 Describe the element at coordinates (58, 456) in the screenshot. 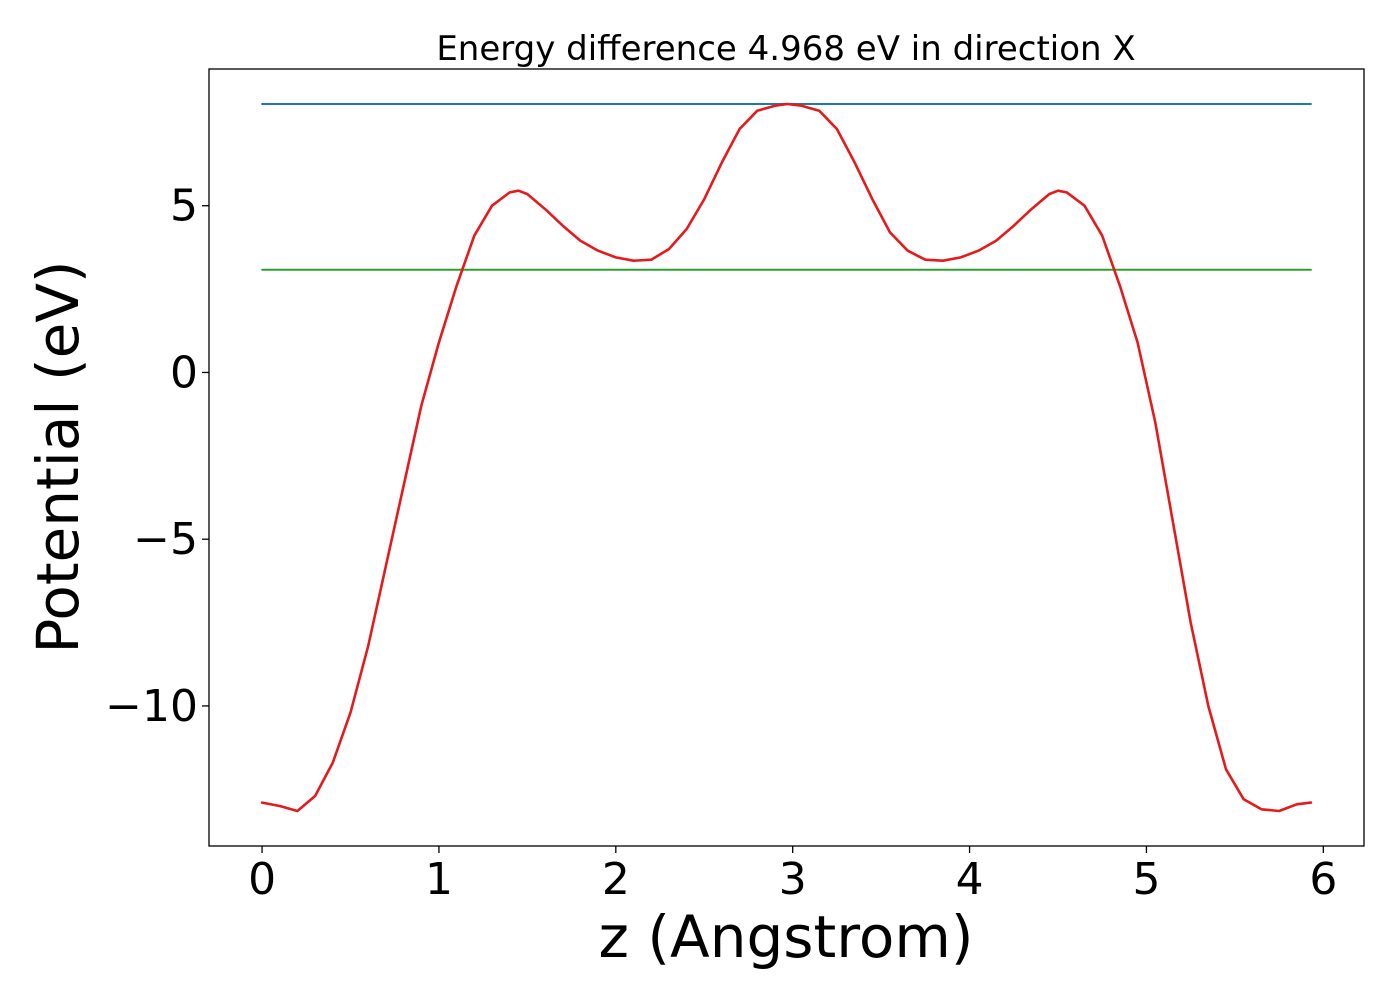

I see `y-axis-label: Potential (eV)` at that location.